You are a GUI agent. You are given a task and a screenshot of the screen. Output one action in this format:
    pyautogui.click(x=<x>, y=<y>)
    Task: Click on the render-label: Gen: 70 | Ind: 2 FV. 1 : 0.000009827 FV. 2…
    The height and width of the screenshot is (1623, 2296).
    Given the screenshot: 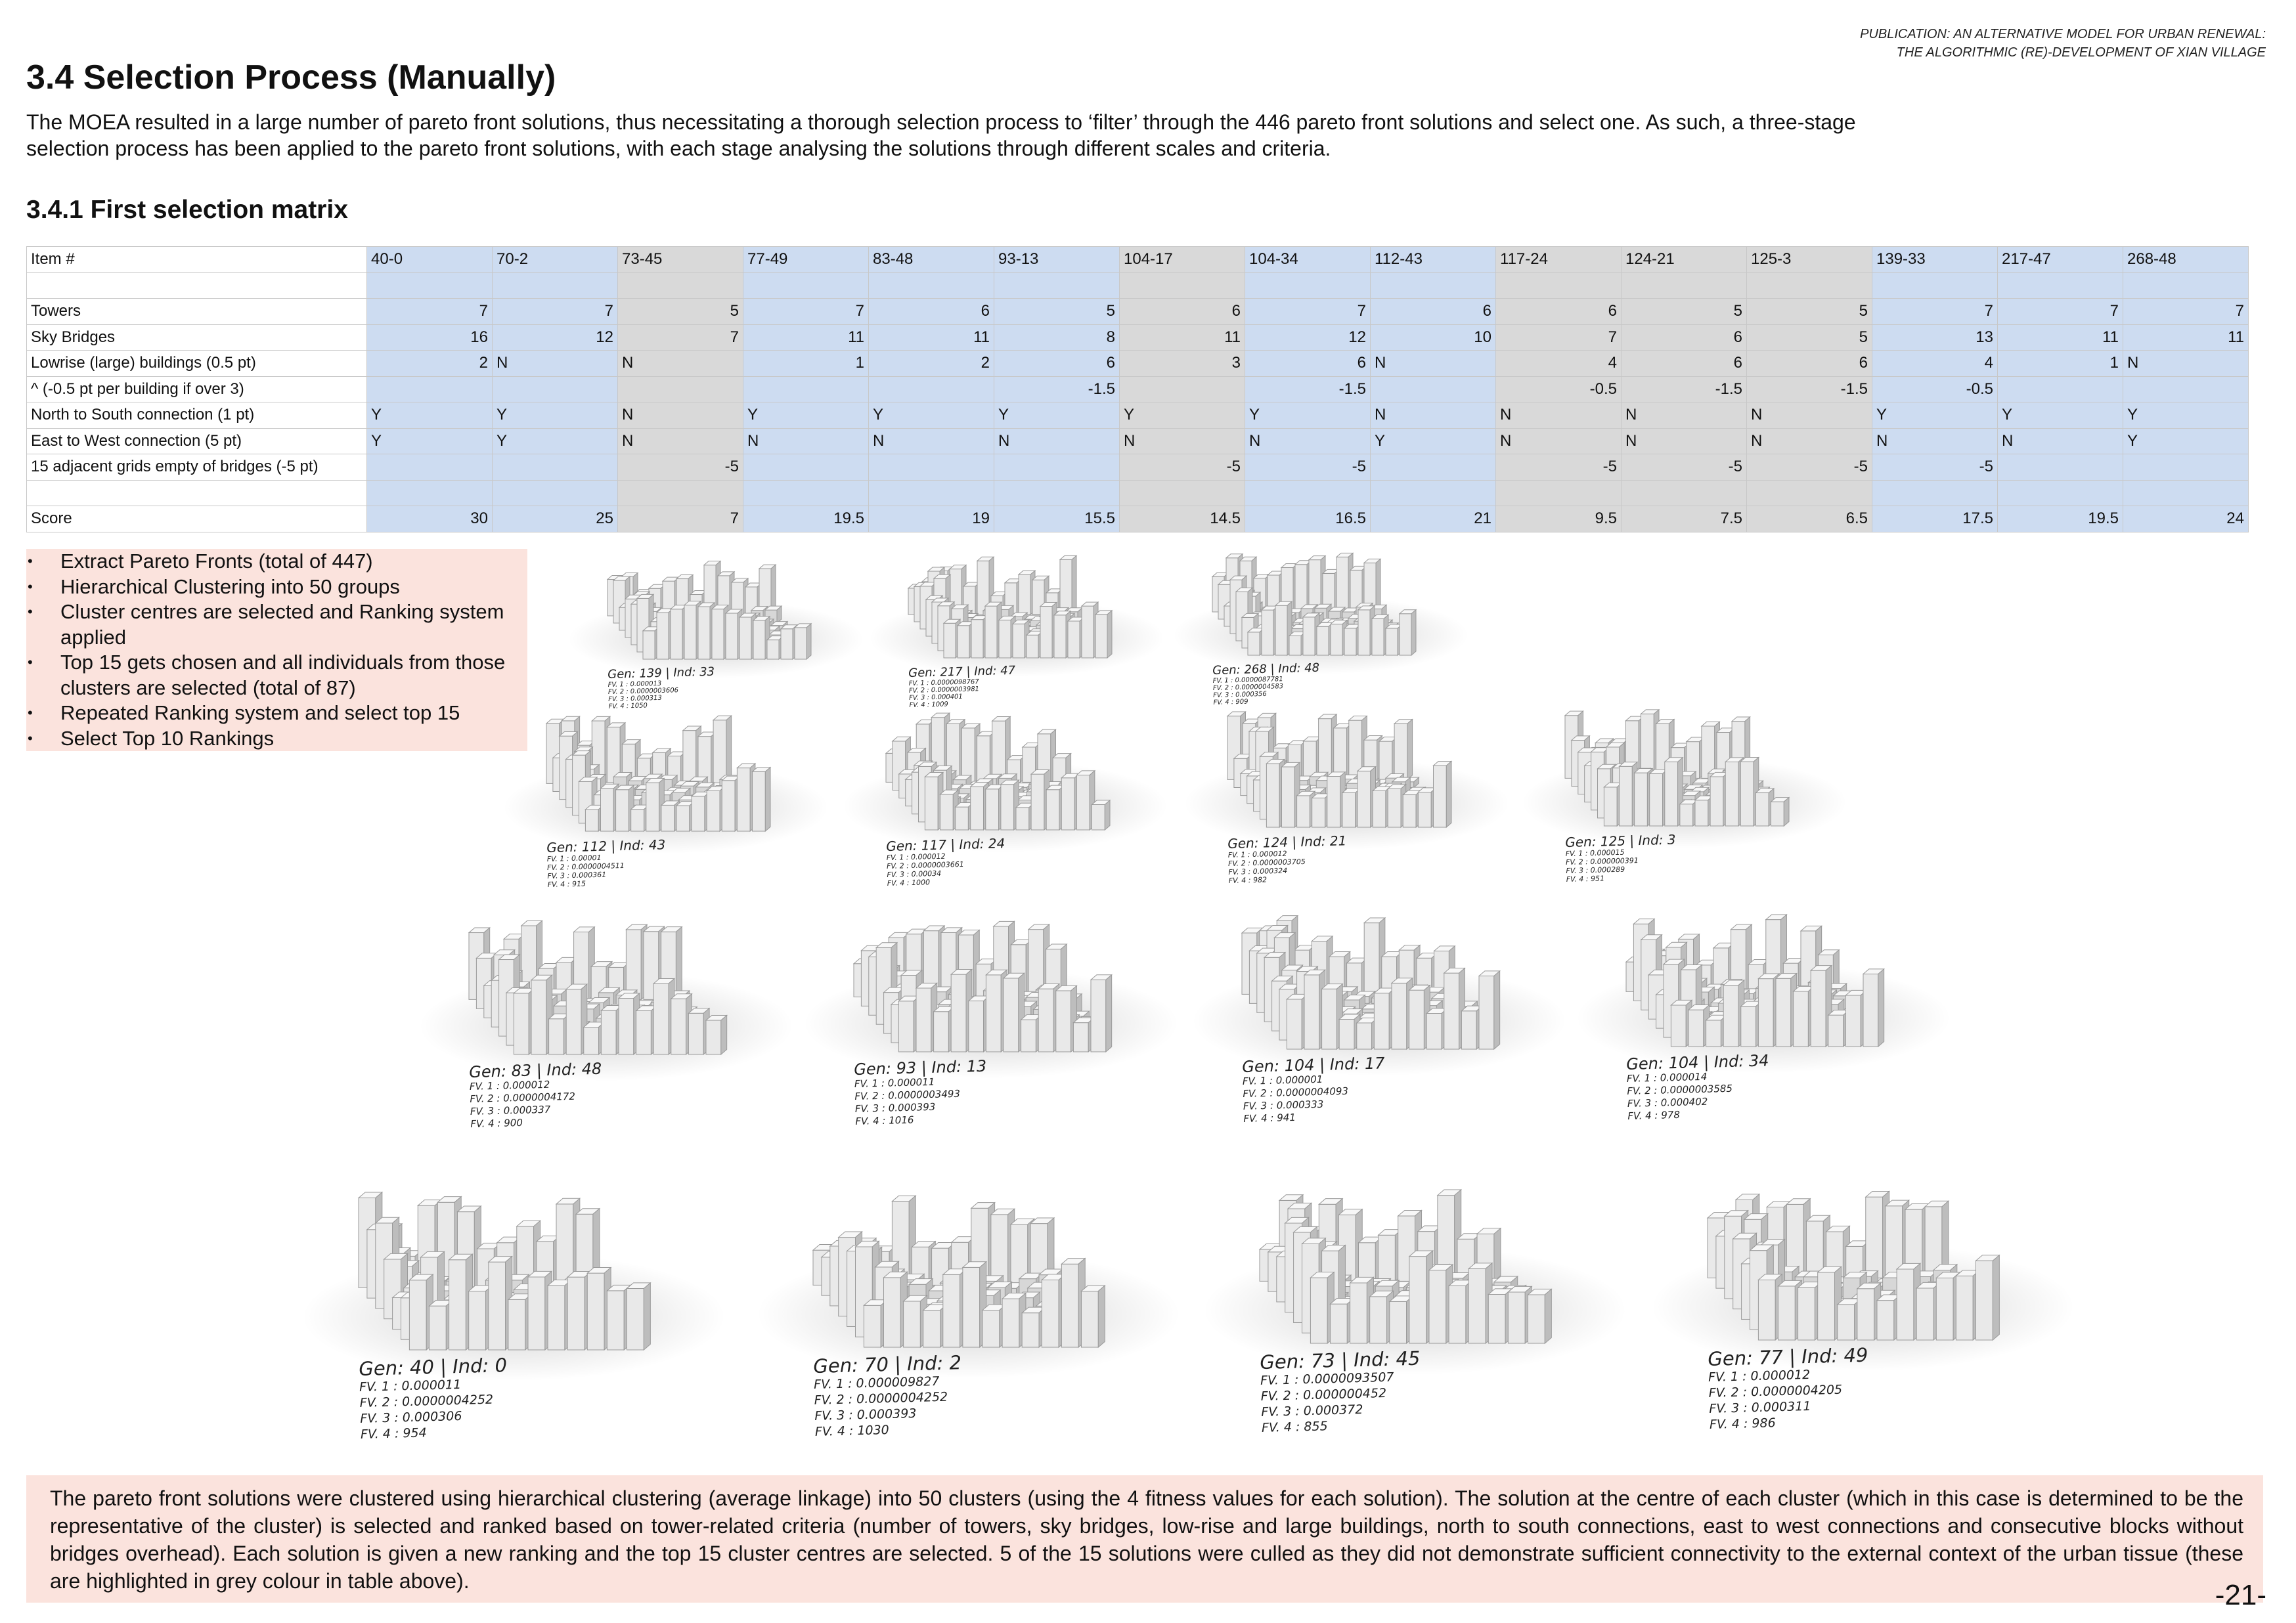 What is the action you would take?
    pyautogui.click(x=888, y=1395)
    